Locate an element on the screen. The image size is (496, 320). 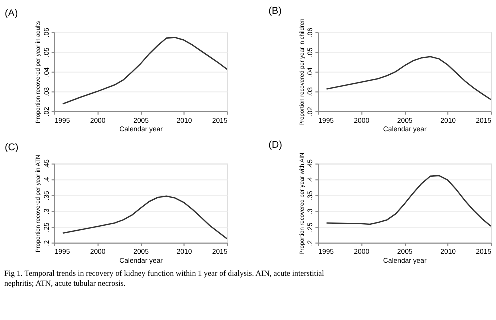
chart-title: (C) is located at coordinates (11, 148).